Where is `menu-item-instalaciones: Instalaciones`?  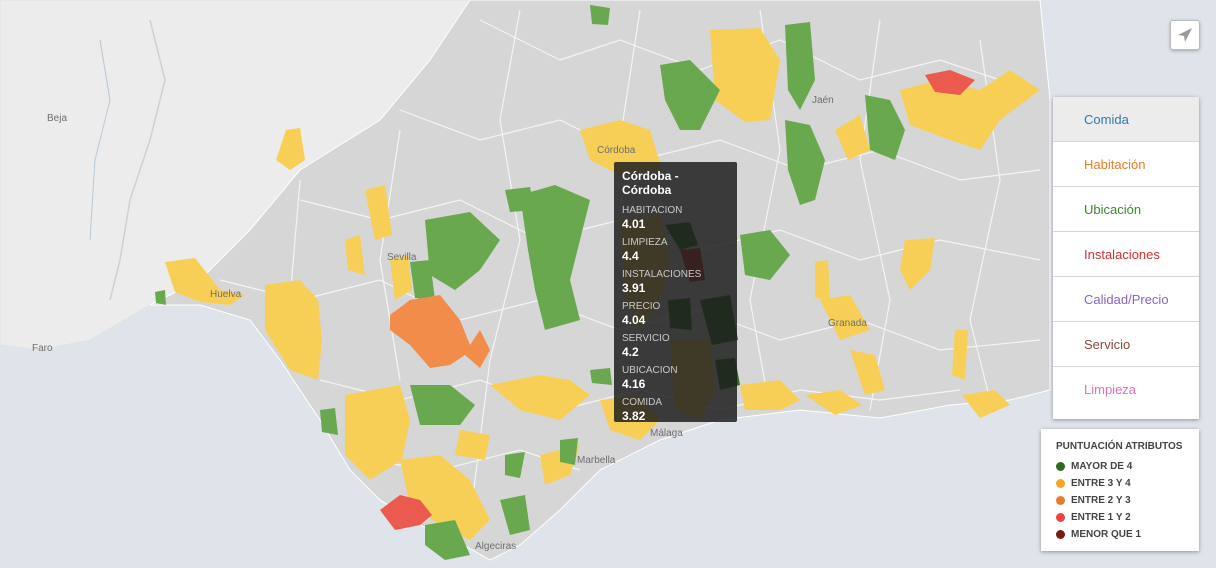
menu-item-instalaciones: Instalaciones is located at coordinates (1126, 254).